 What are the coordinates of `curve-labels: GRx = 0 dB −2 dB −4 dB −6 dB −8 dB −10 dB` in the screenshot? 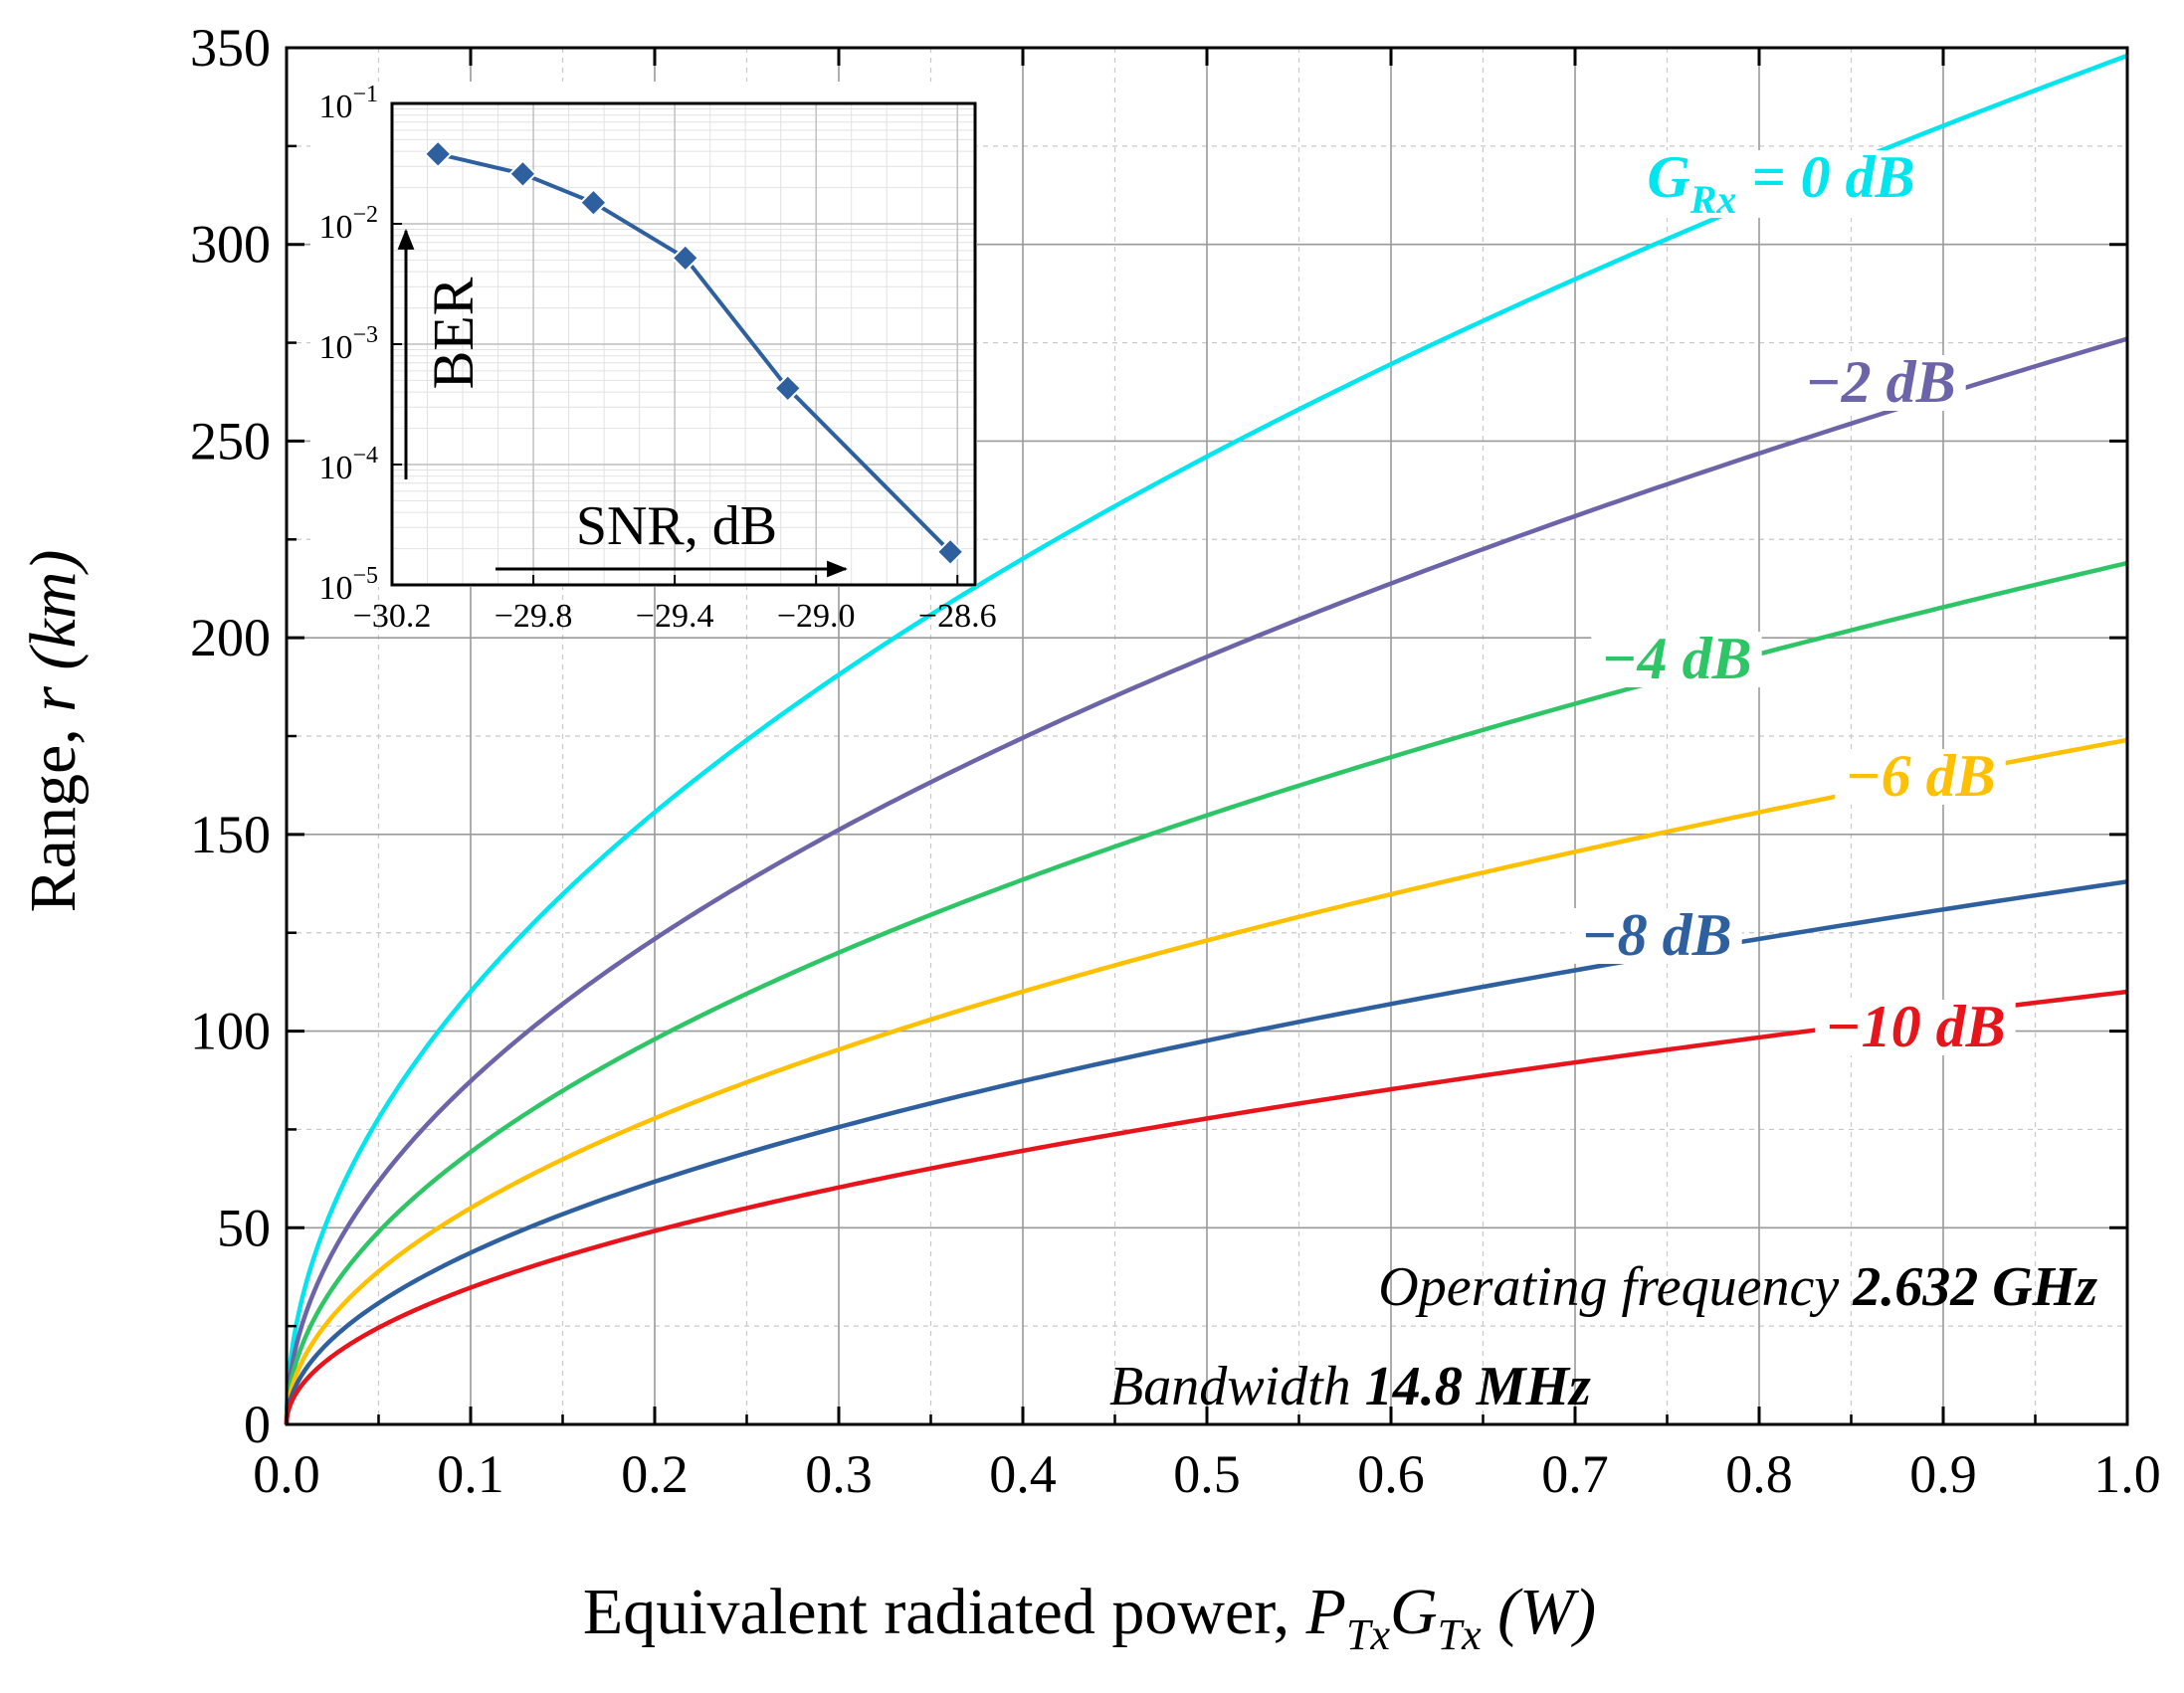 It's located at (1793, 601).